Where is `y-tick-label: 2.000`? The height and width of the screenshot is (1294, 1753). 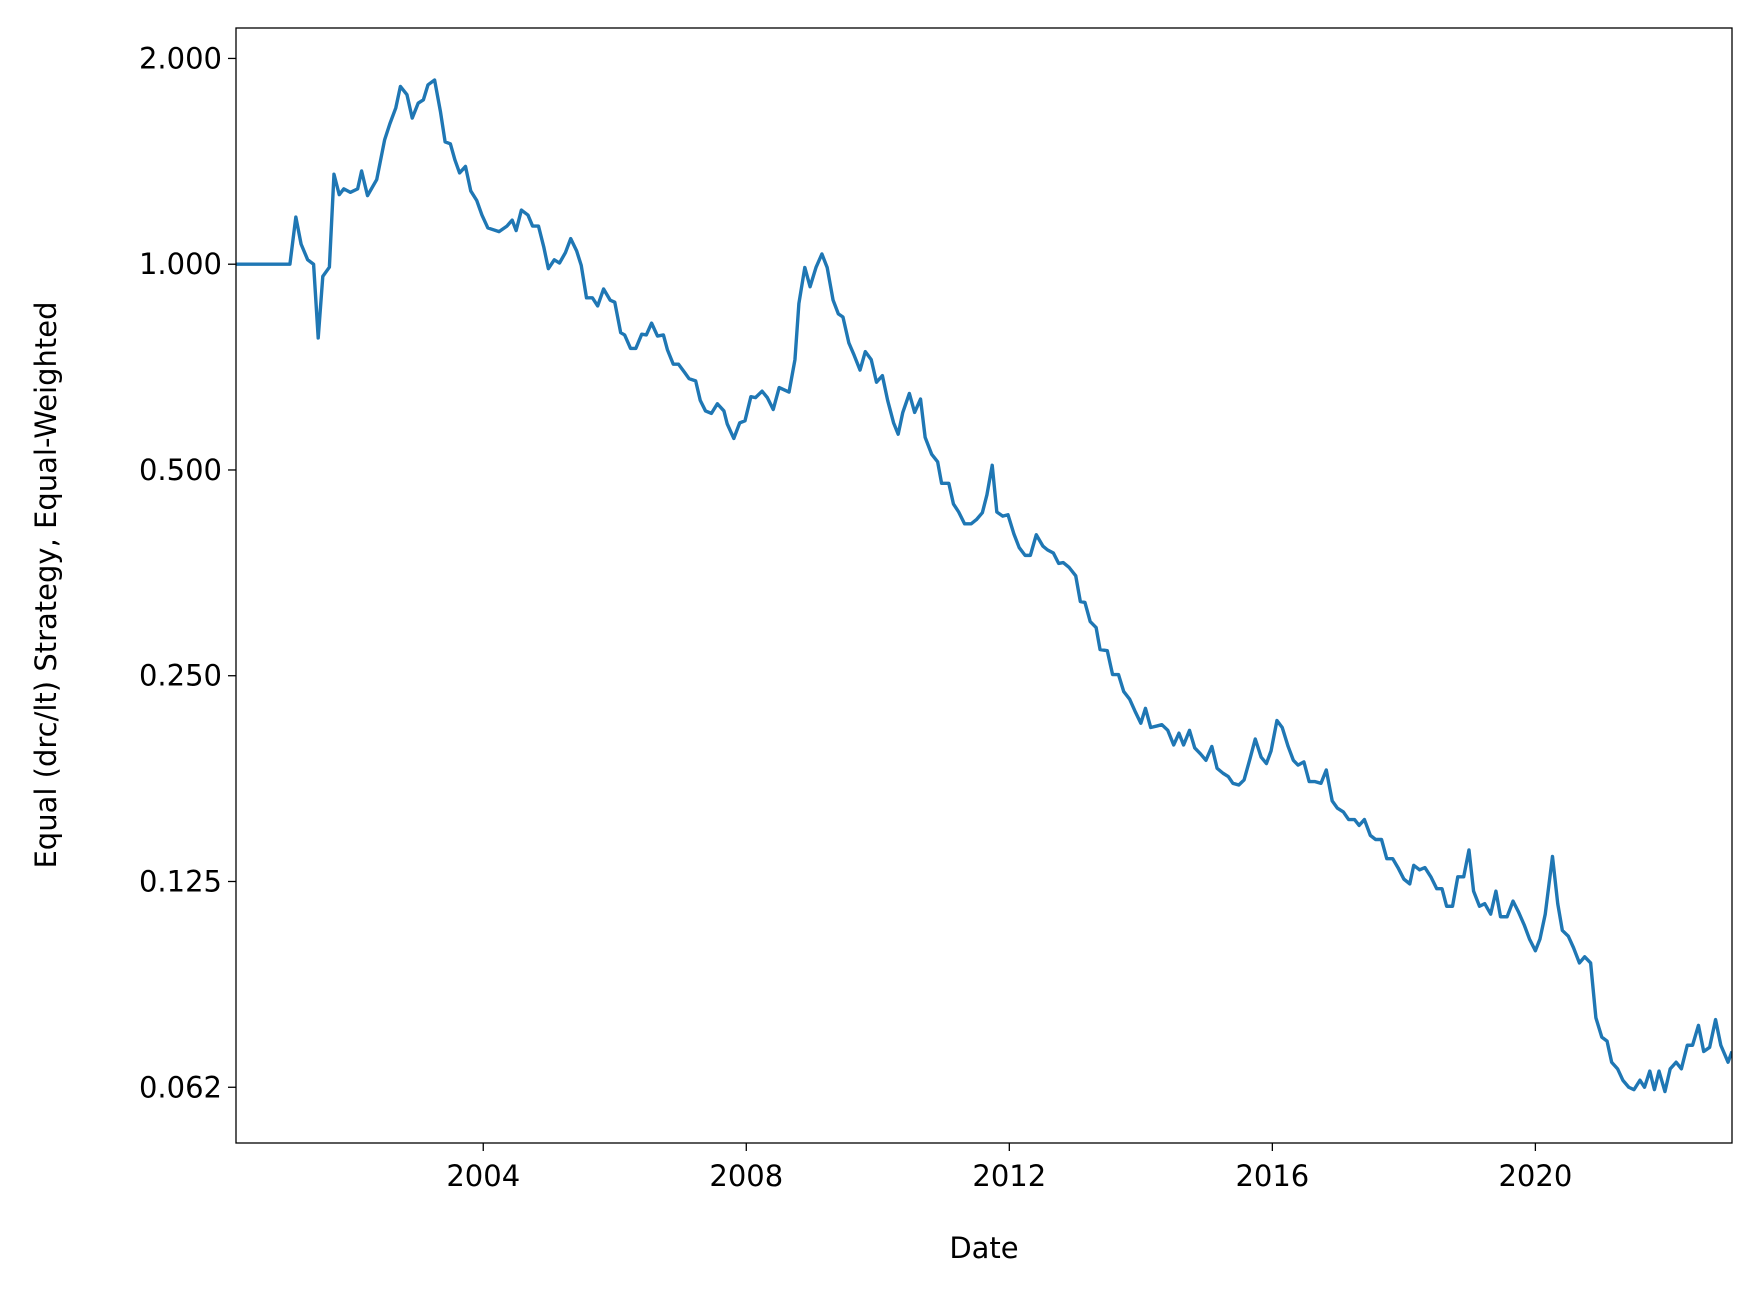 y-tick-label: 2.000 is located at coordinates (180, 58).